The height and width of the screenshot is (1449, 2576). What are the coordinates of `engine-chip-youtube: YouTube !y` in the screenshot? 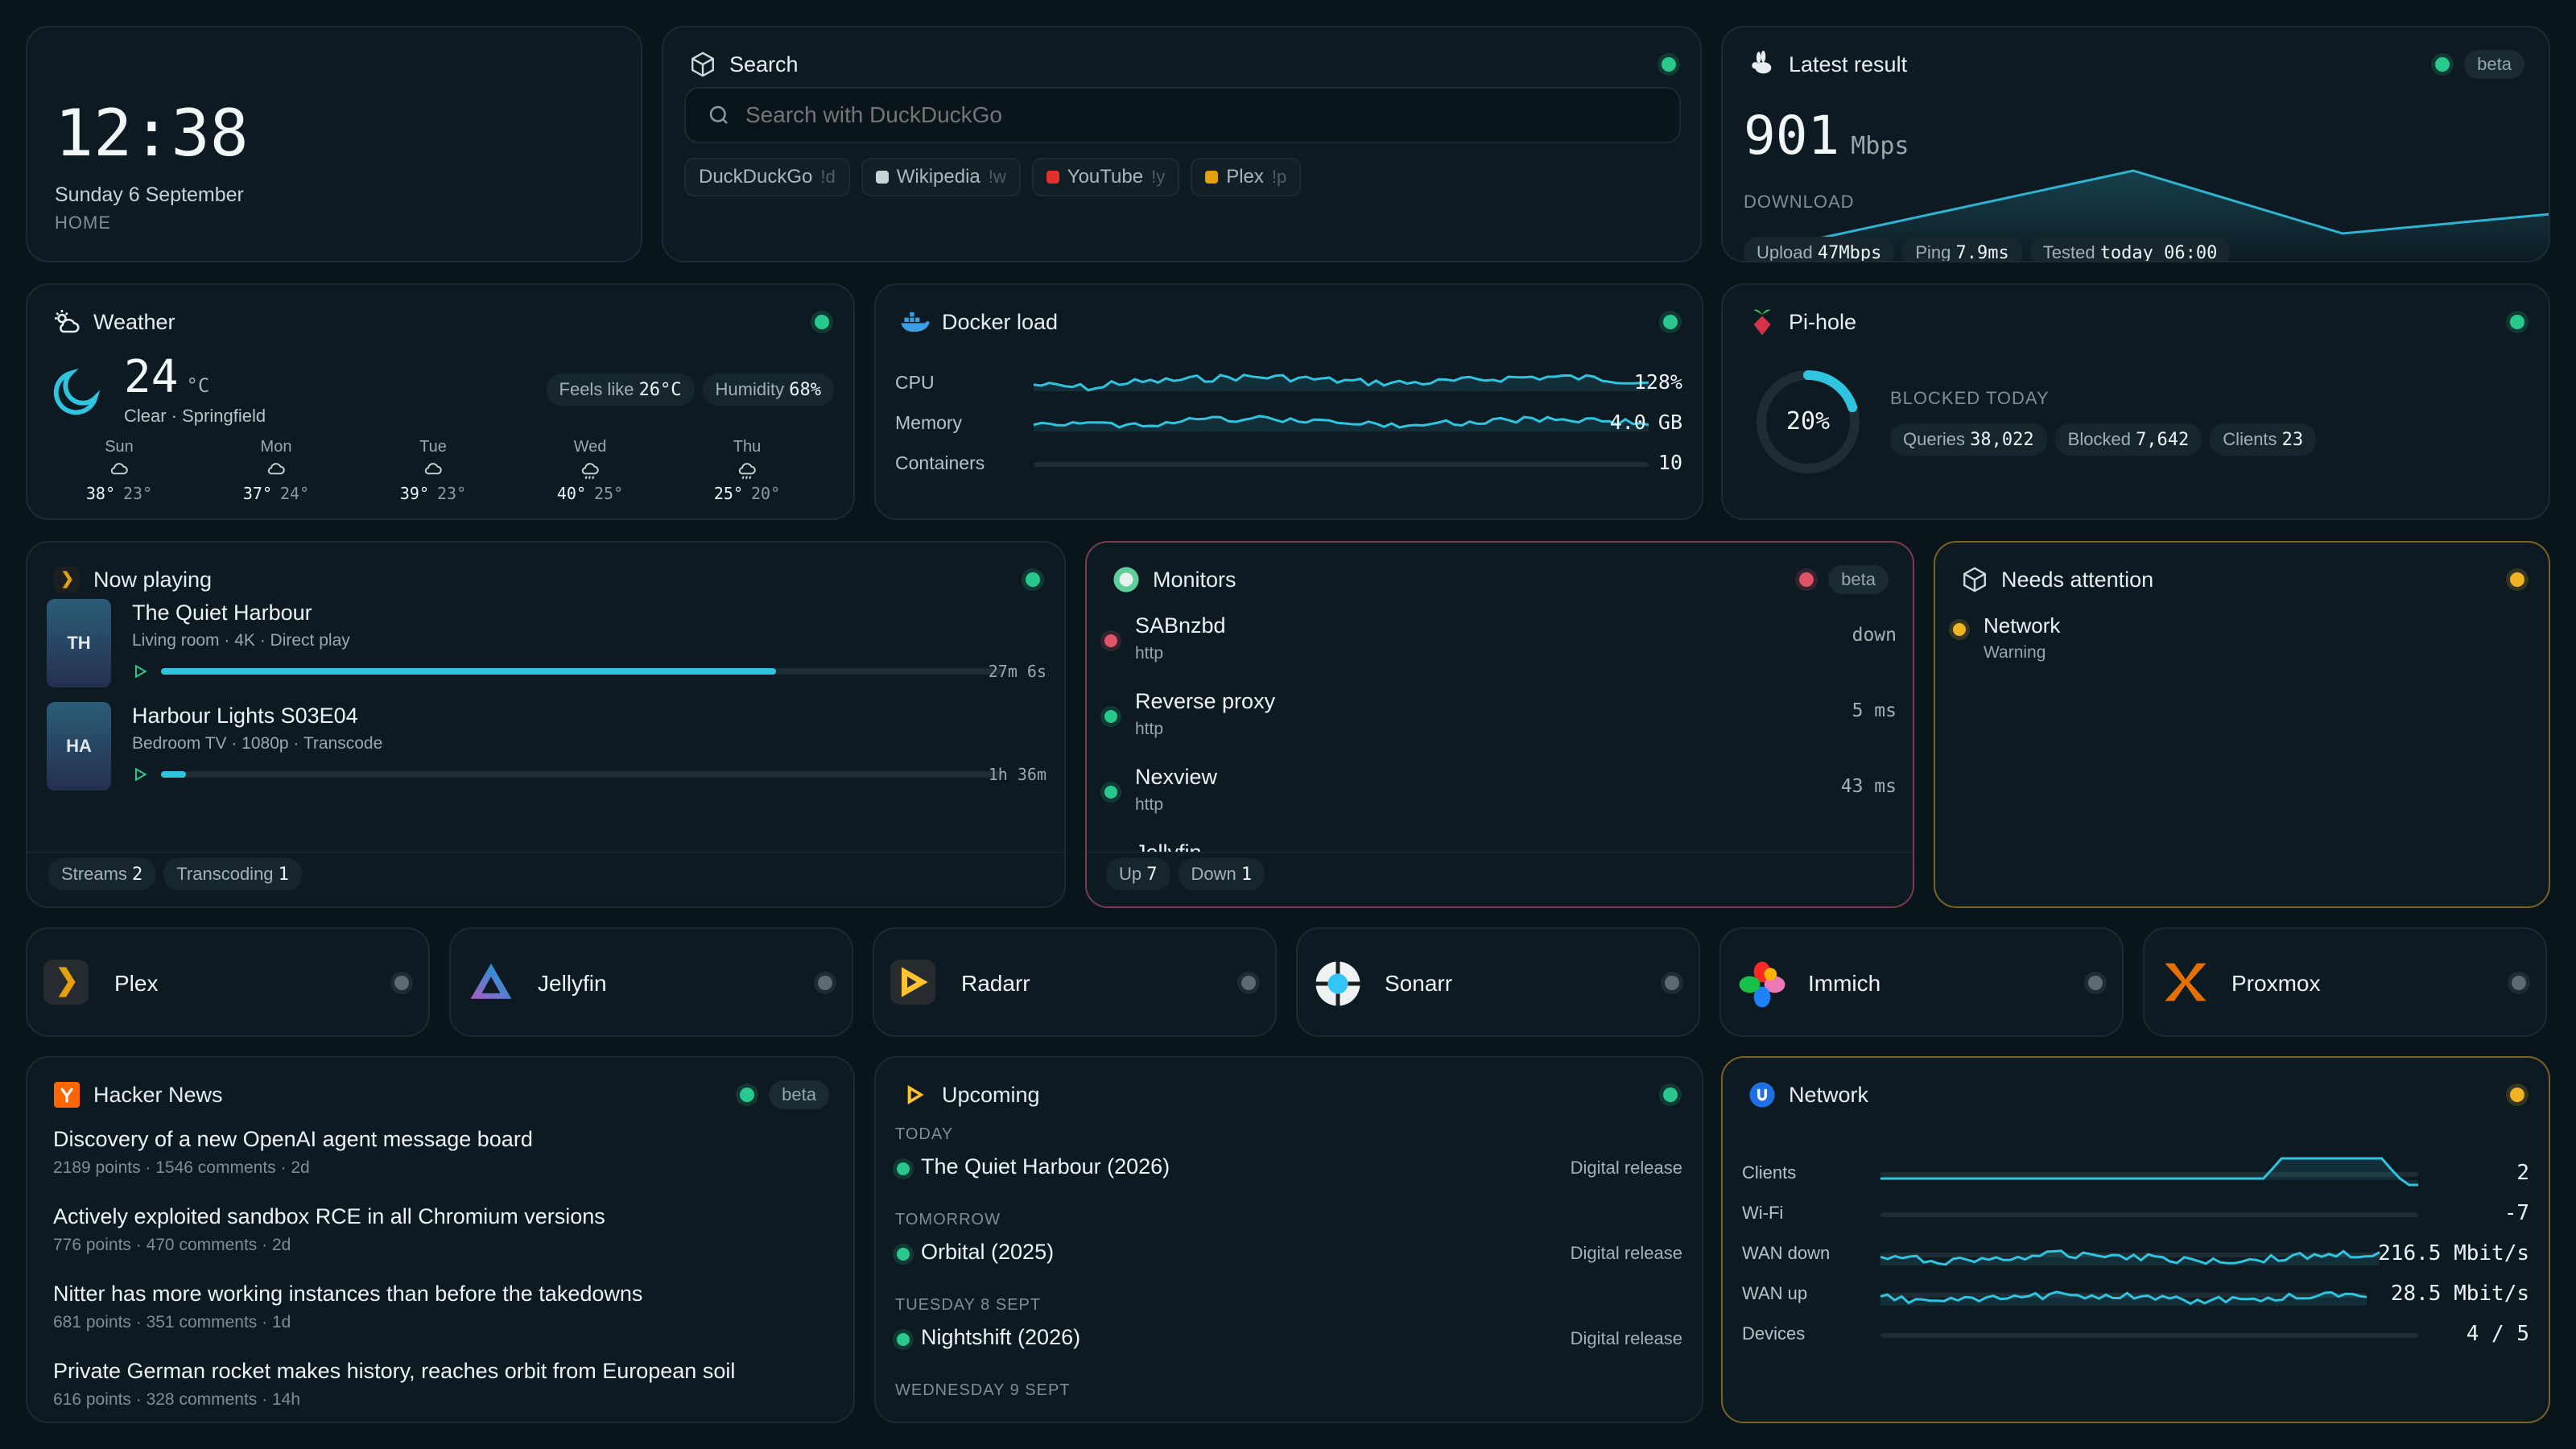 It's located at (1105, 177).